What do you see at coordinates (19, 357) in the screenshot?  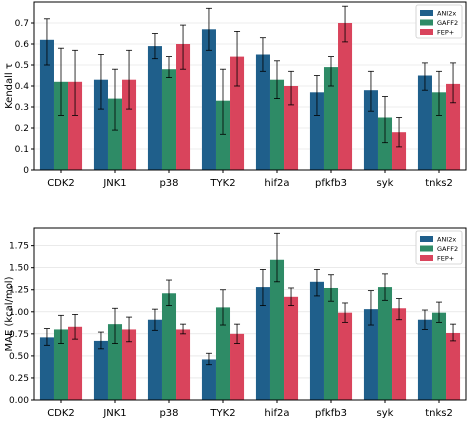 I see `y-tick-label: 0.50` at bounding box center [19, 357].